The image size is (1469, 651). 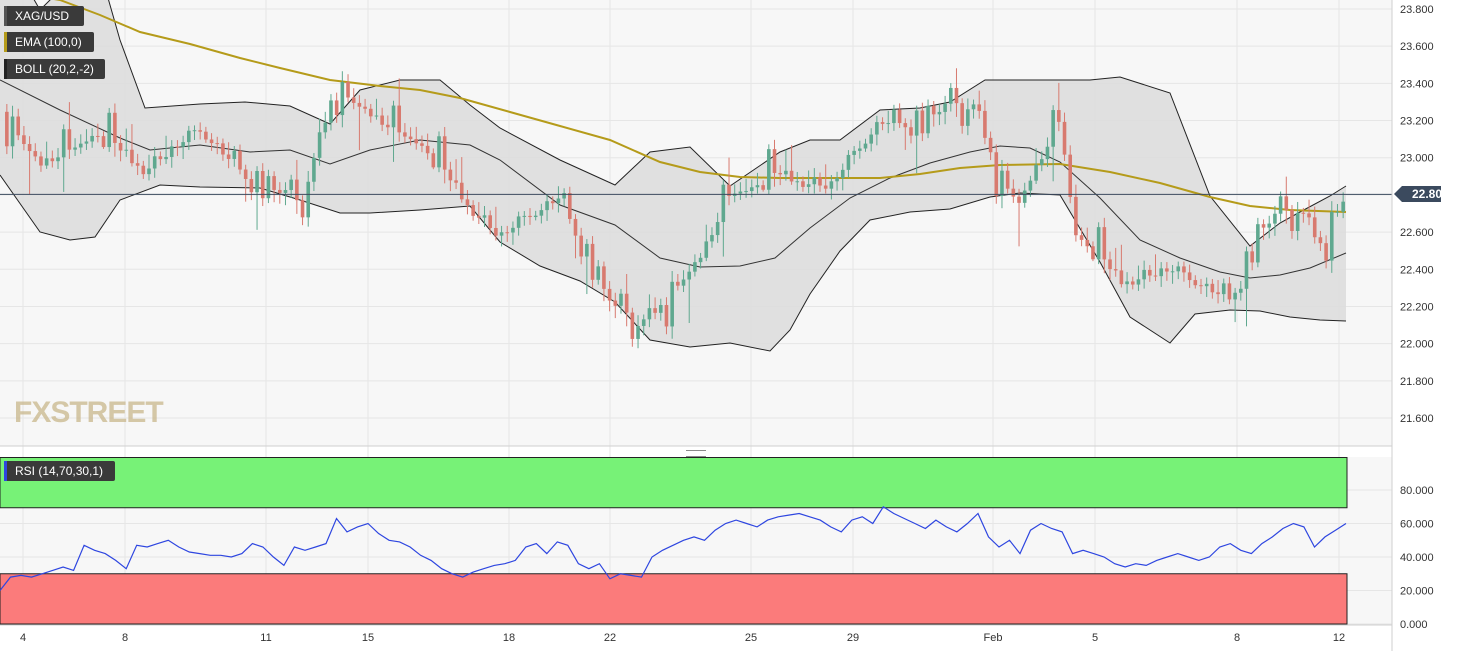 What do you see at coordinates (696, 453) in the screenshot?
I see `panel-resize-handle` at bounding box center [696, 453].